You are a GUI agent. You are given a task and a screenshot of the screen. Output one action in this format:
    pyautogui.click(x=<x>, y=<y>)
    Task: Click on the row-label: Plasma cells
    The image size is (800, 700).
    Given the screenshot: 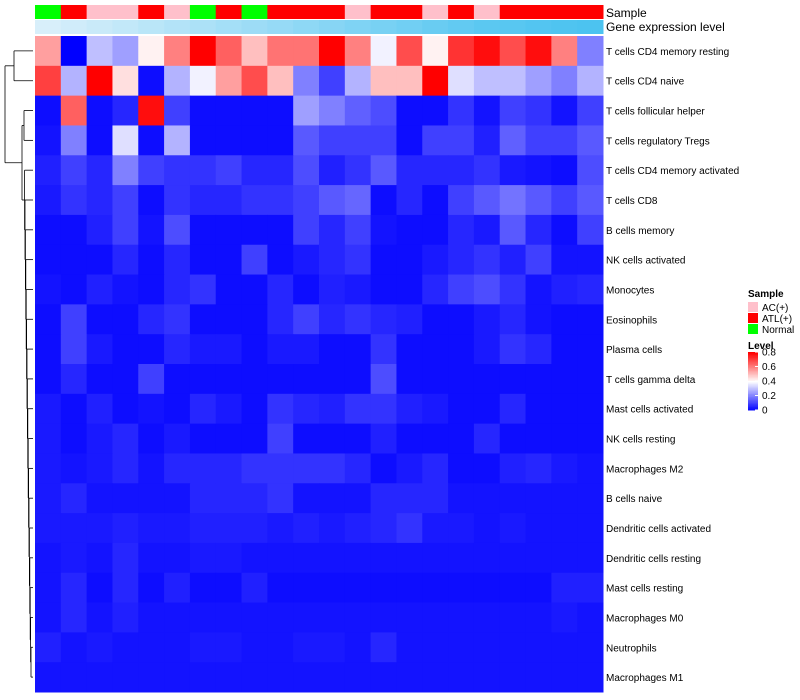 What is the action you would take?
    pyautogui.click(x=634, y=350)
    